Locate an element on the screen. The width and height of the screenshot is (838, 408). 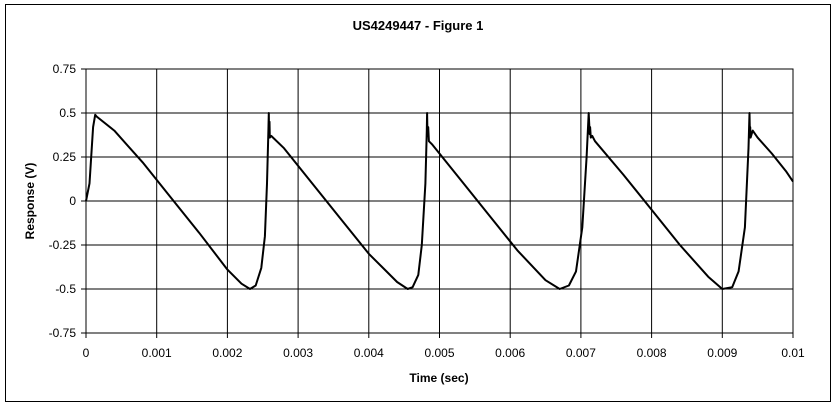
y-tick-label: -0.25 is located at coordinates (63, 245).